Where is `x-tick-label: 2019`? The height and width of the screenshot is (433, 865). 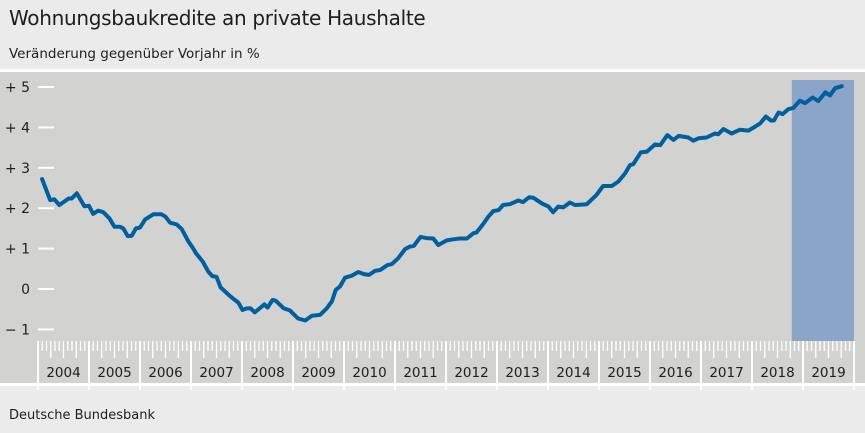 x-tick-label: 2019 is located at coordinates (828, 373).